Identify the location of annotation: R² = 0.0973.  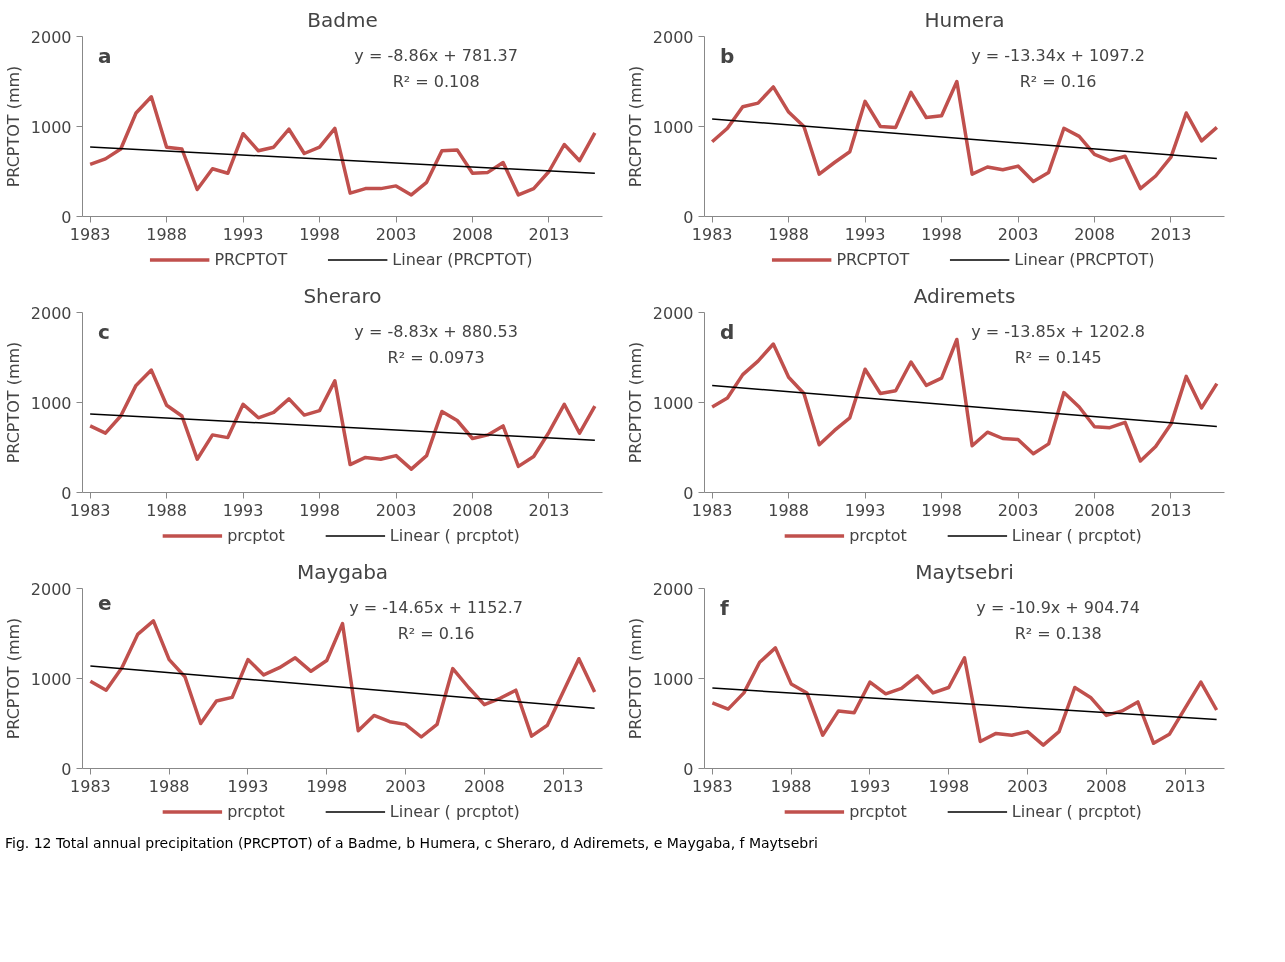
(436, 357).